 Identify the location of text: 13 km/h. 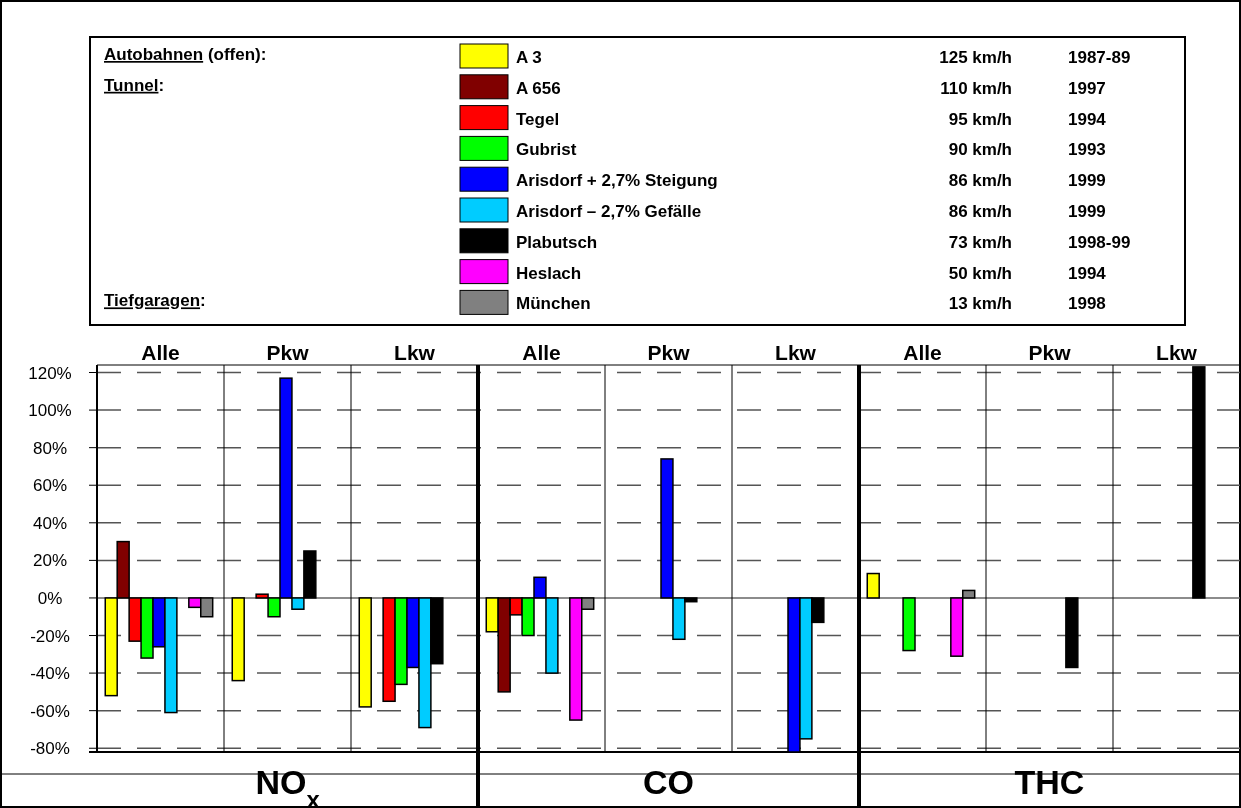
(980, 304).